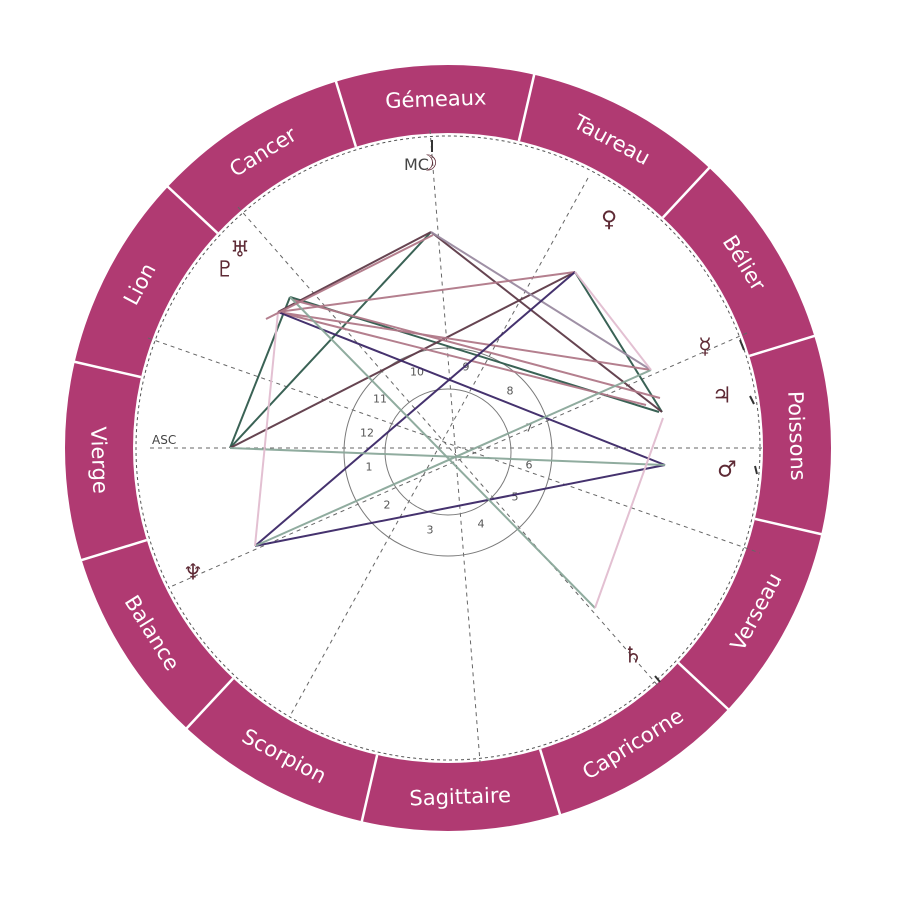 The image size is (897, 897). I want to click on jupiter-icon: ♃, so click(722, 396).